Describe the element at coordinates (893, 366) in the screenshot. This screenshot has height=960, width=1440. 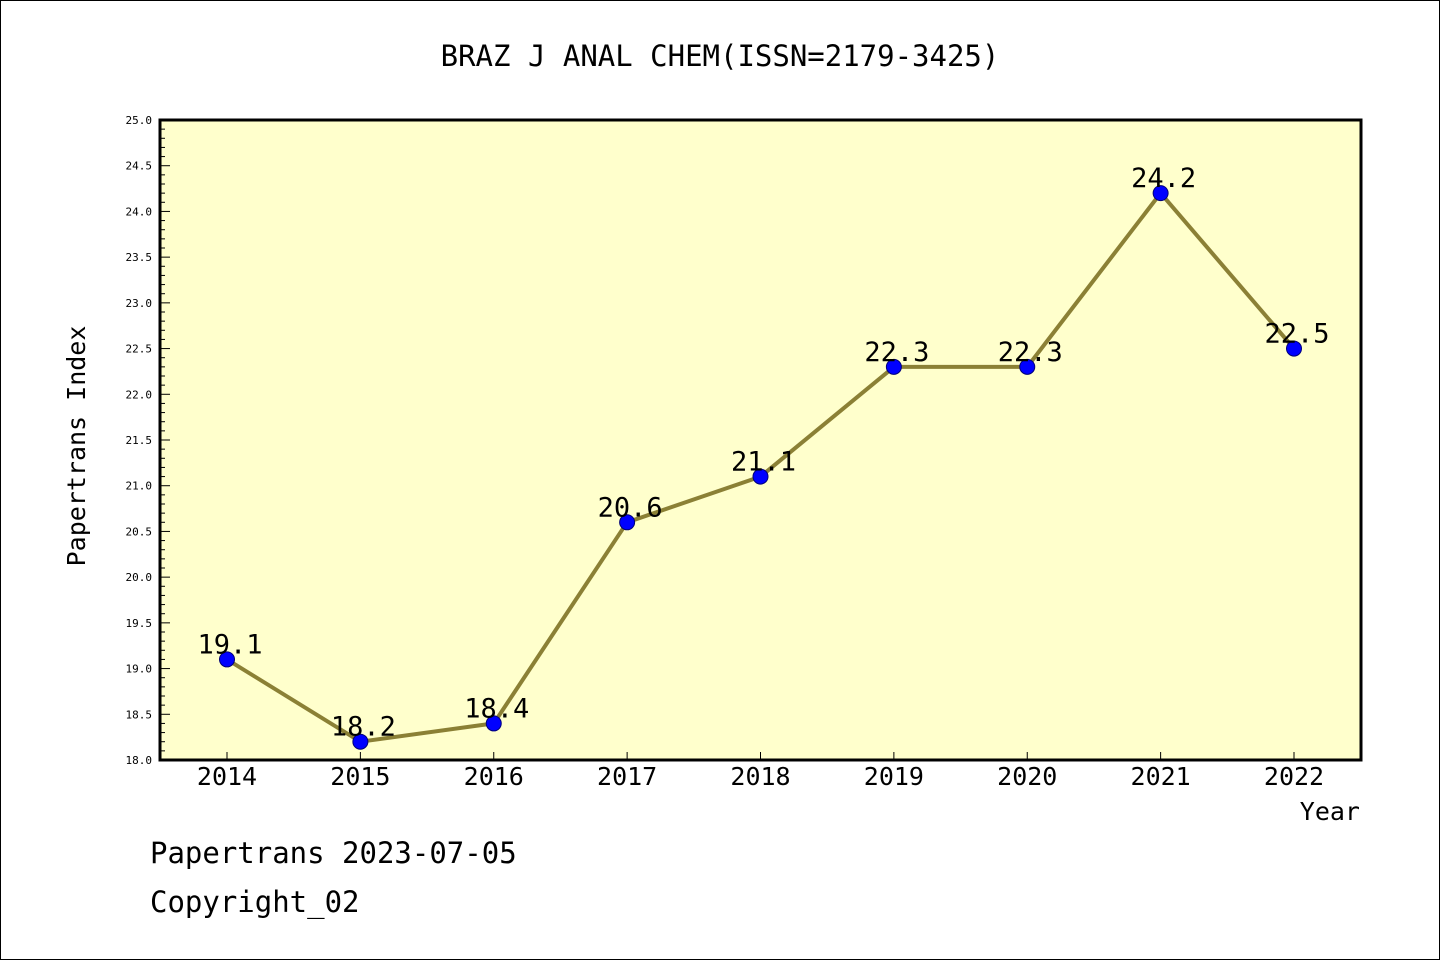
I see `data-point-2019` at that location.